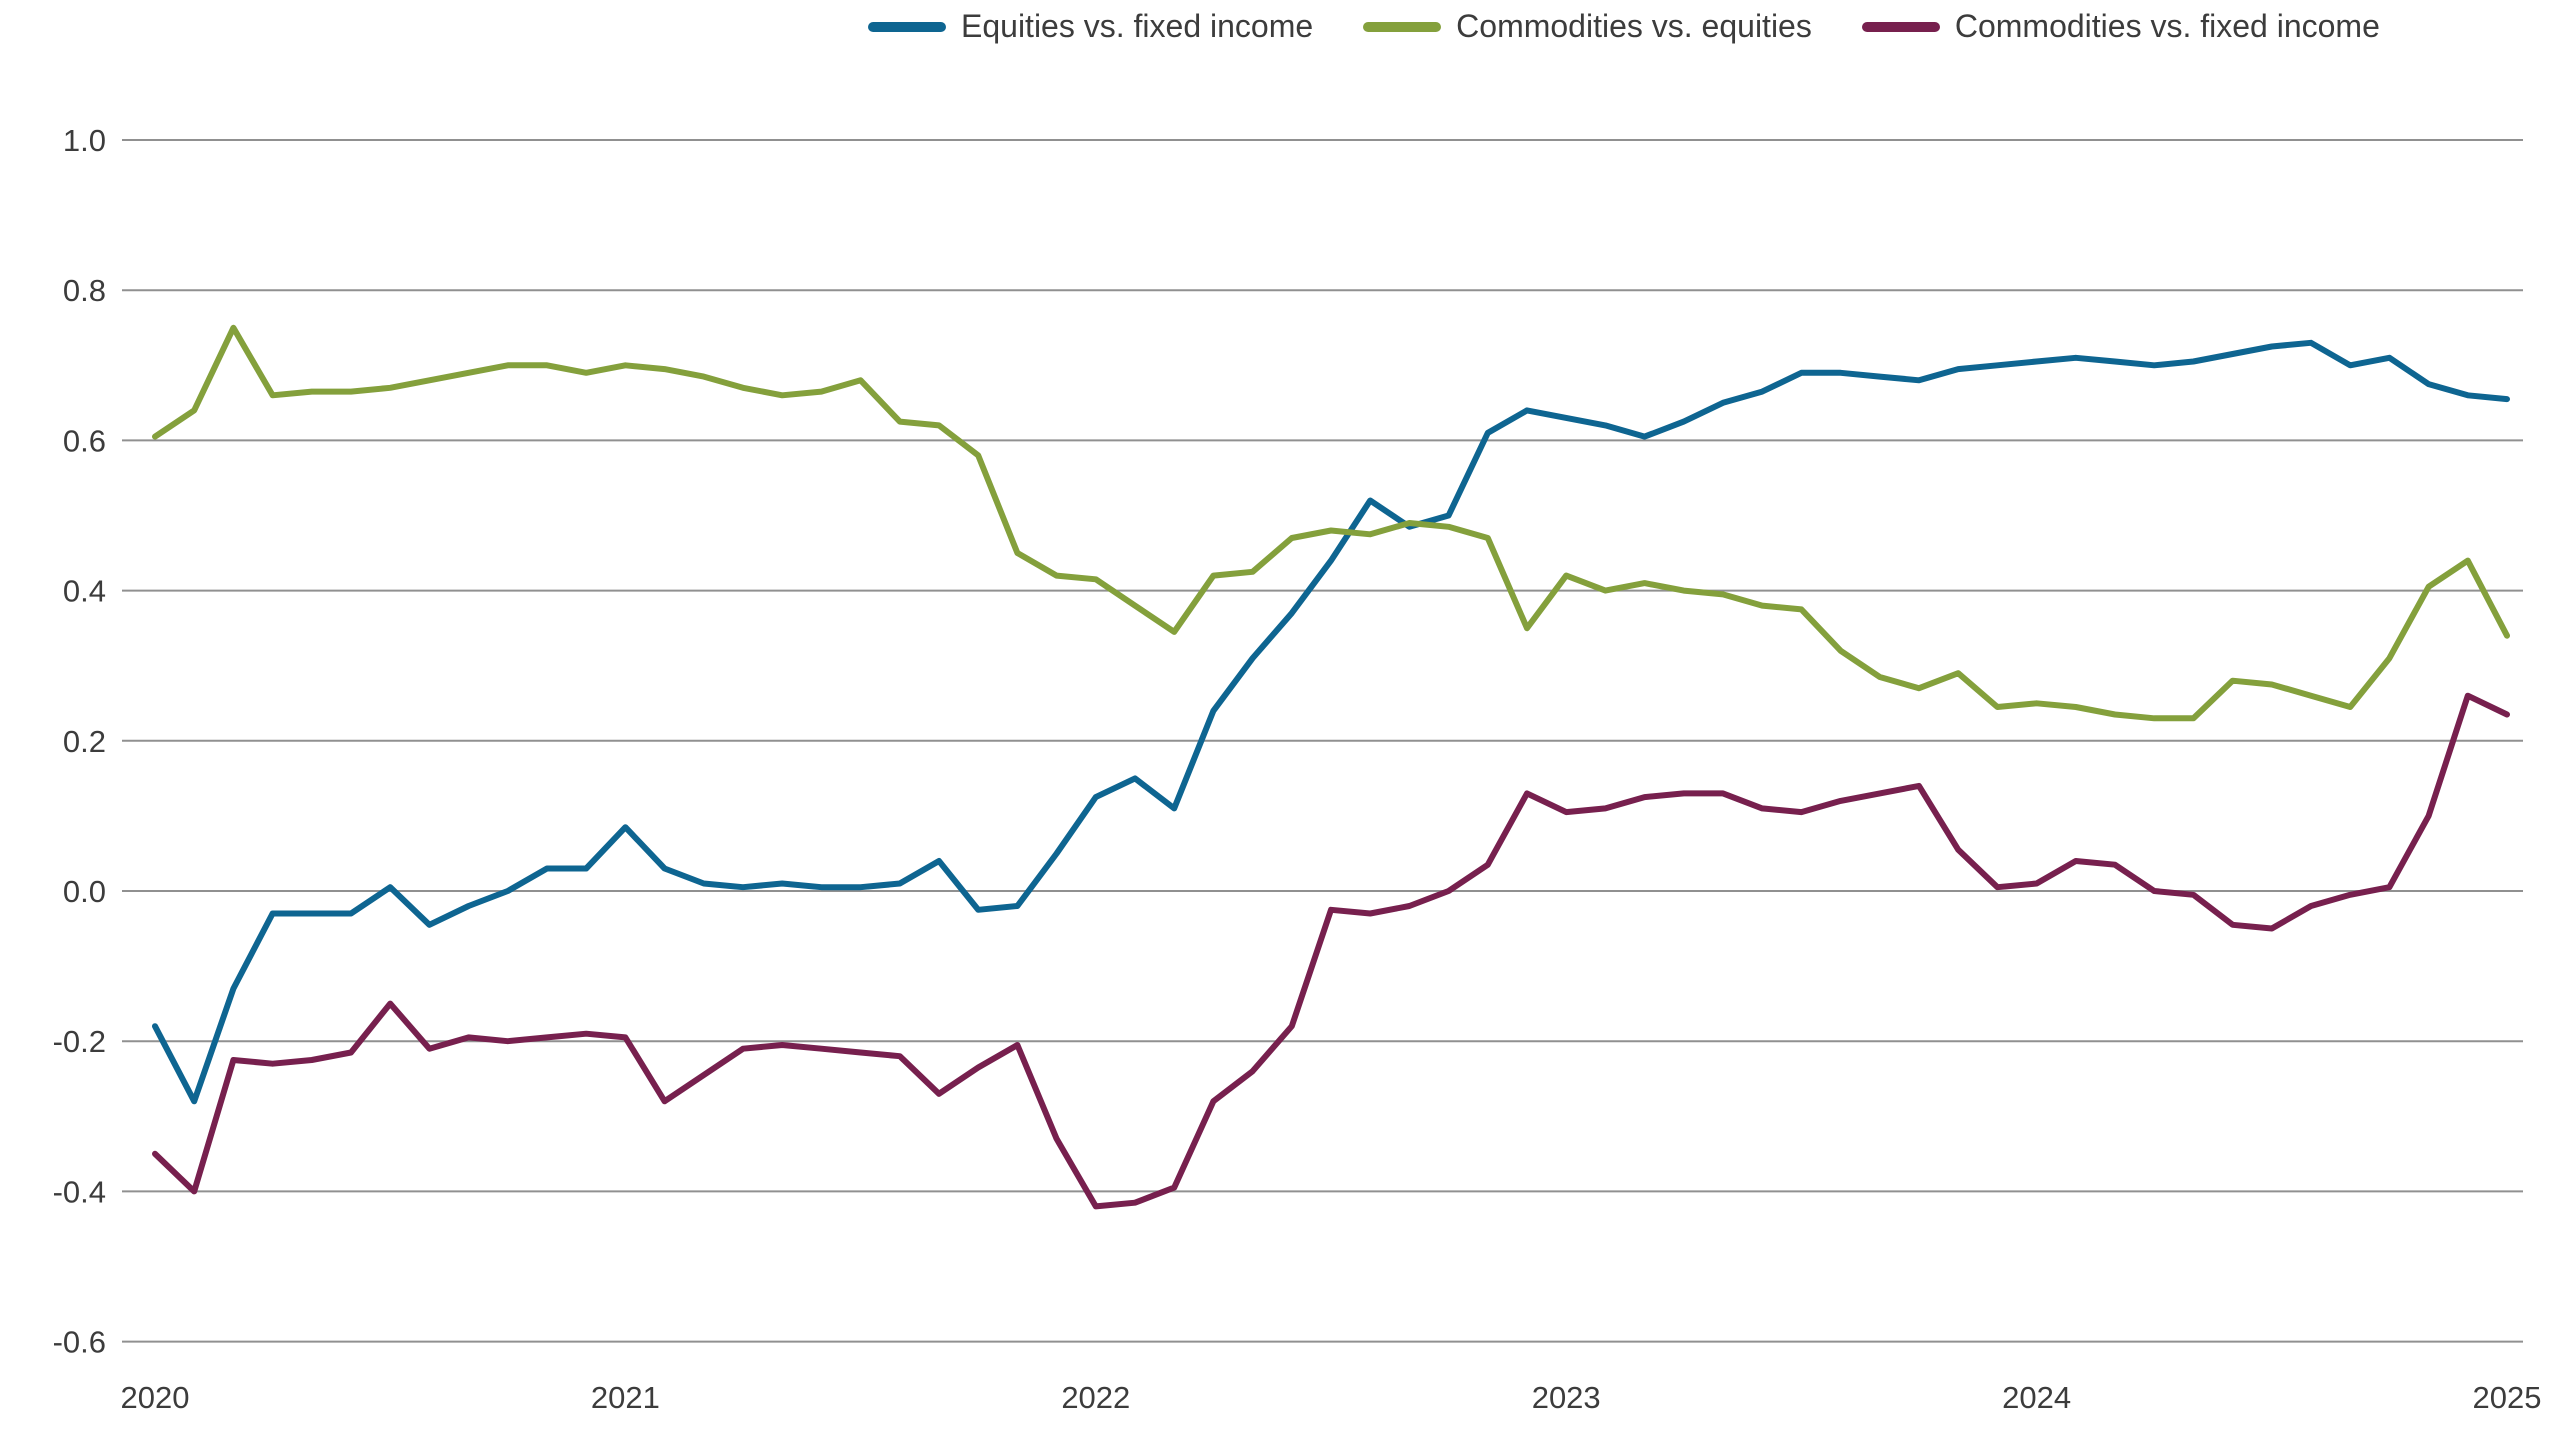  I want to click on y-axis-tick-label: 0.4, so click(84, 591).